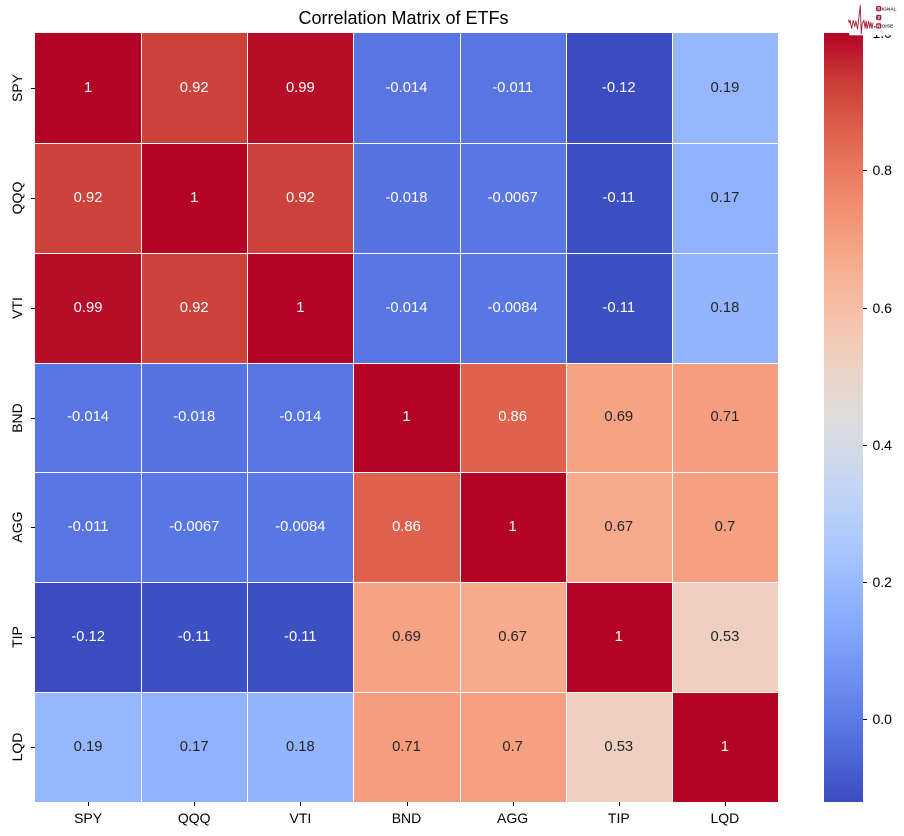 The width and height of the screenshot is (904, 836). Describe the element at coordinates (888, 26) in the screenshot. I see `svg-text: OISE` at that location.